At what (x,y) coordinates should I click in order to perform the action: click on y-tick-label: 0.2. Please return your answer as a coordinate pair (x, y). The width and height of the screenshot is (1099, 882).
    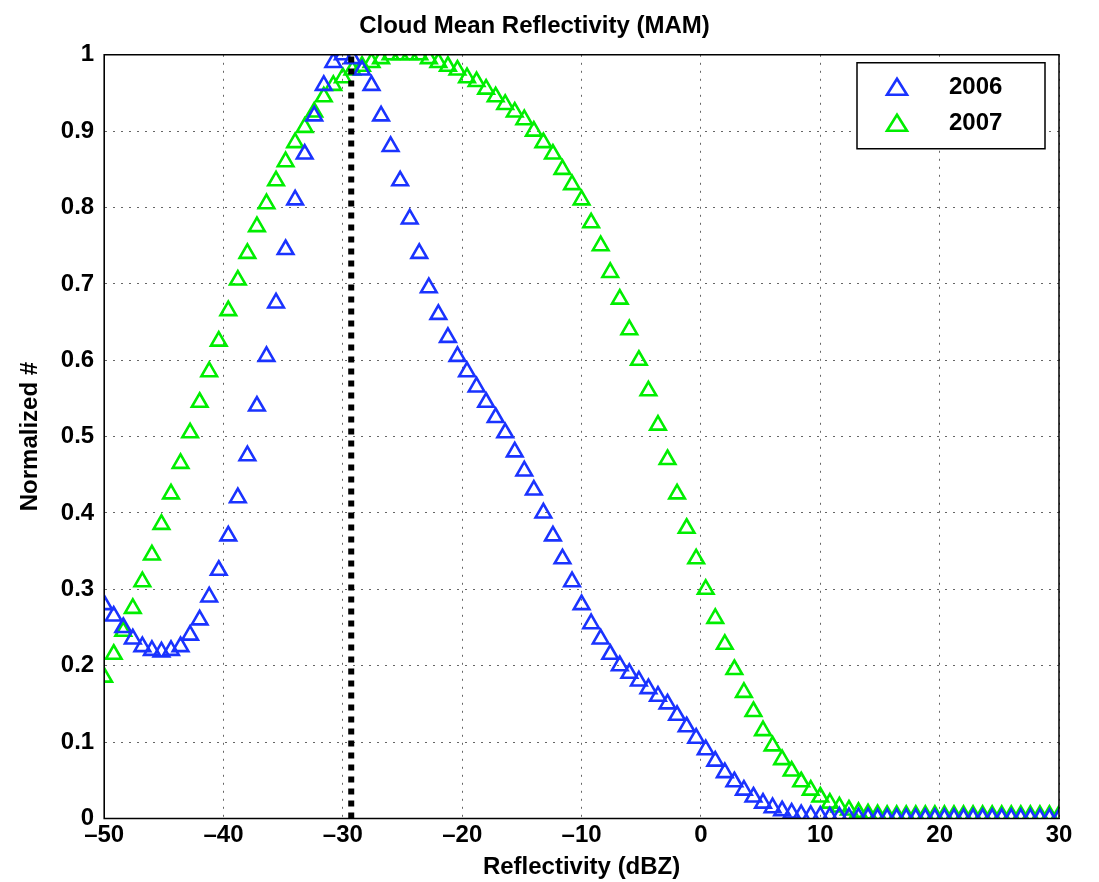
    Looking at the image, I should click on (77, 664).